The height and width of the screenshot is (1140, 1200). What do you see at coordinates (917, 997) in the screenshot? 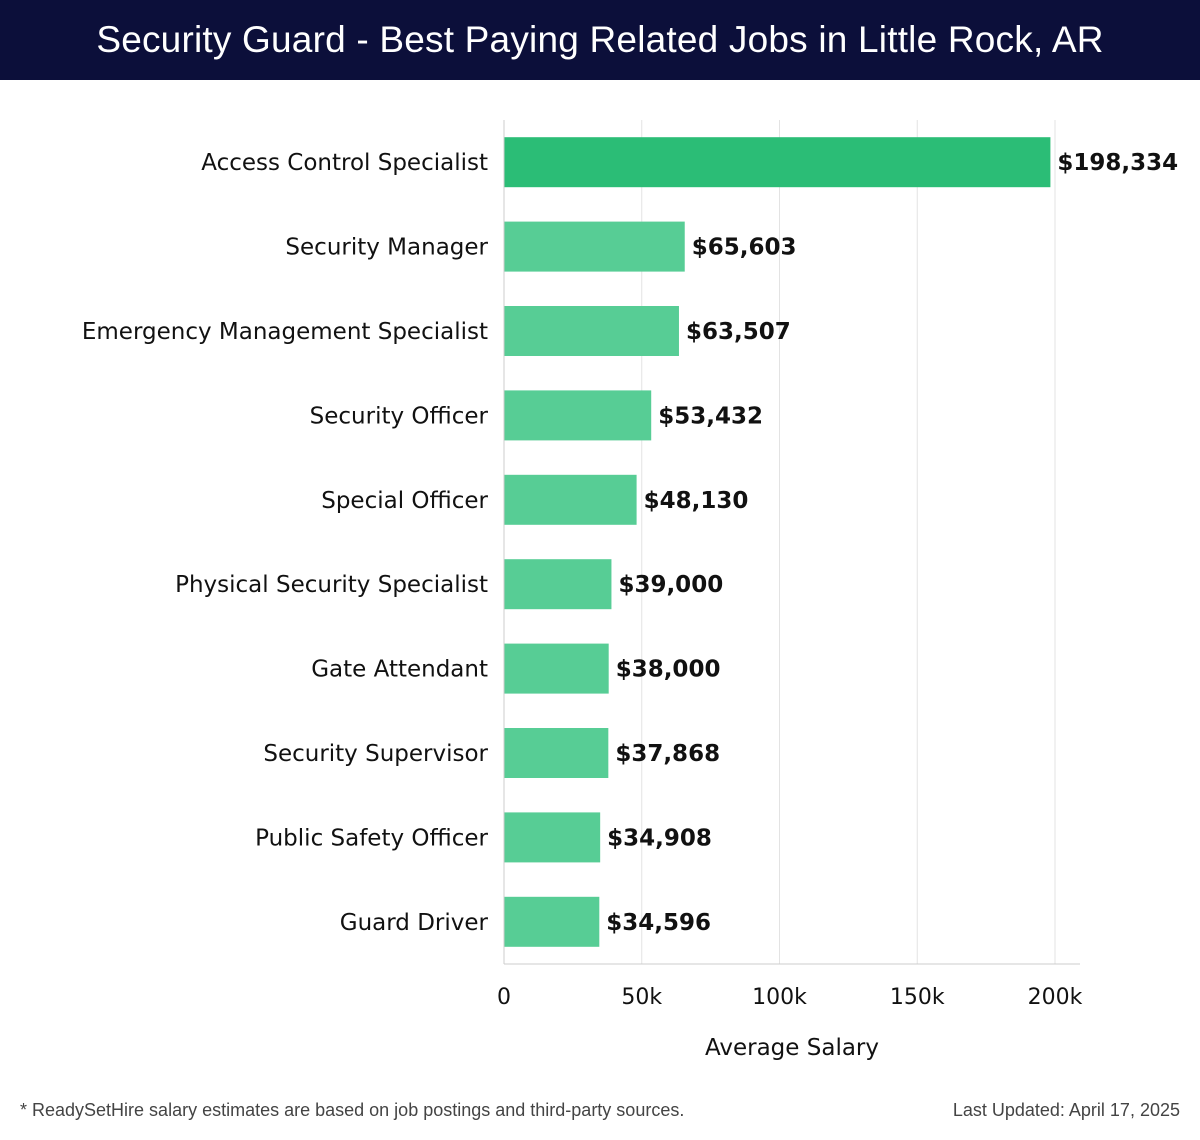
I see `x-tick-label: 150k` at bounding box center [917, 997].